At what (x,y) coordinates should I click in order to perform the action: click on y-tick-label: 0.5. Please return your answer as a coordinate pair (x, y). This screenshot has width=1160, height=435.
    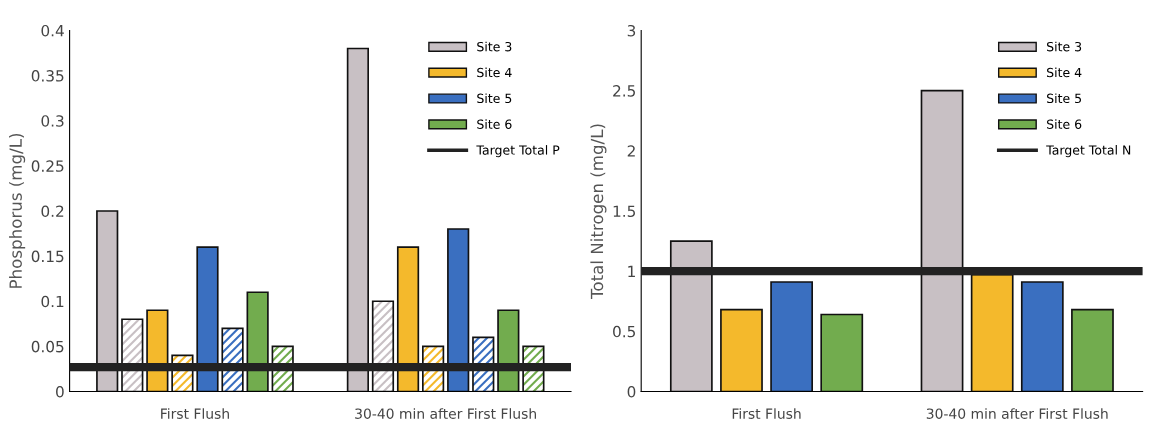
    Looking at the image, I should click on (624, 331).